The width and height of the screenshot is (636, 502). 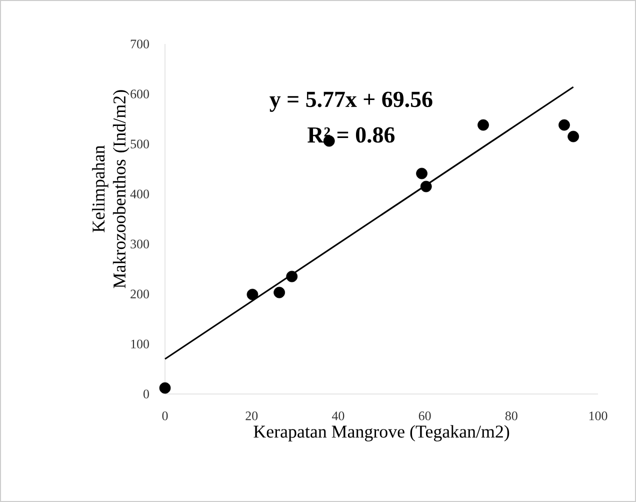 What do you see at coordinates (424, 416) in the screenshot?
I see `x-tick-label: 60` at bounding box center [424, 416].